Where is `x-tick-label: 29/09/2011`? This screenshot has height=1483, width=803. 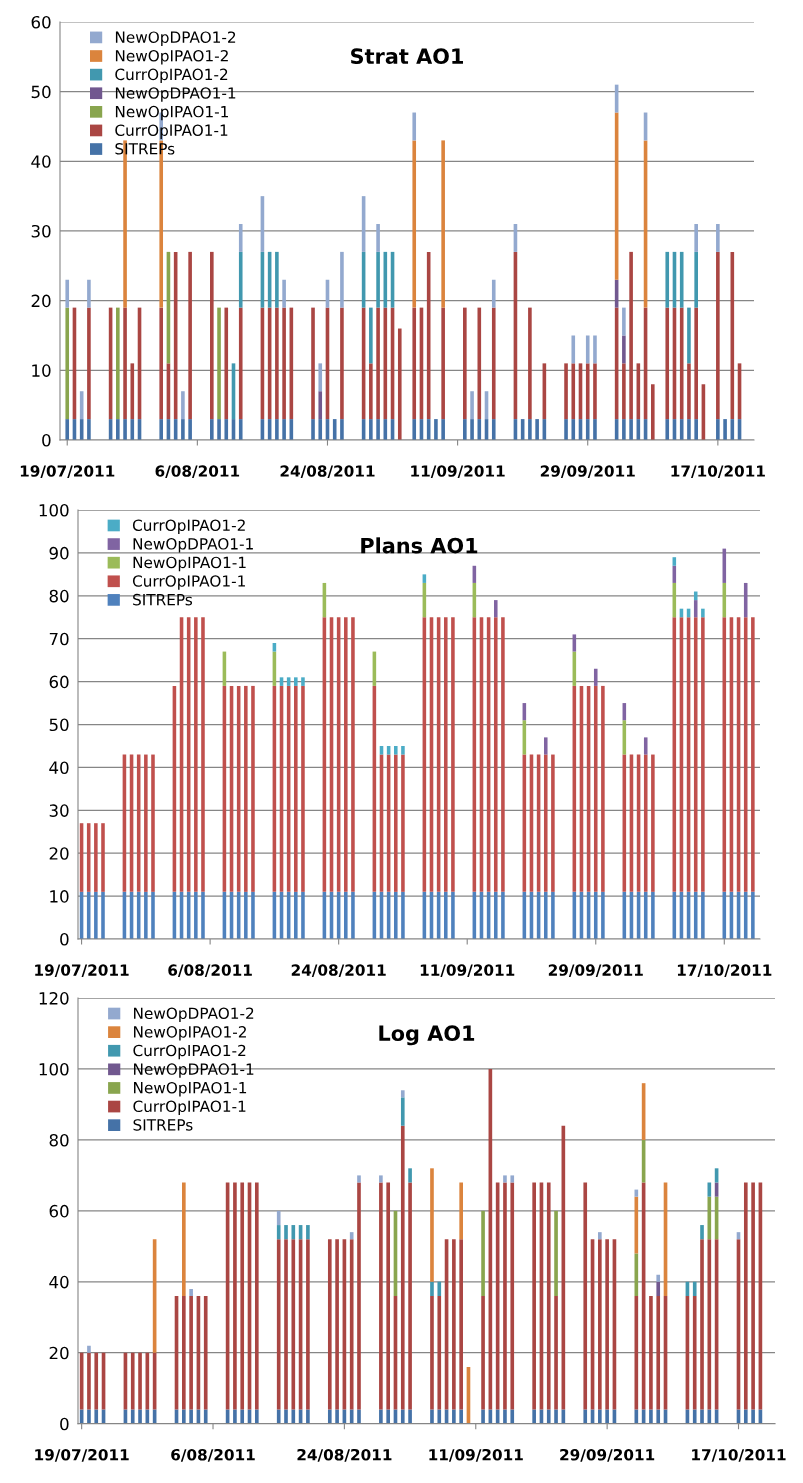 x-tick-label: 29/09/2011 is located at coordinates (587, 472).